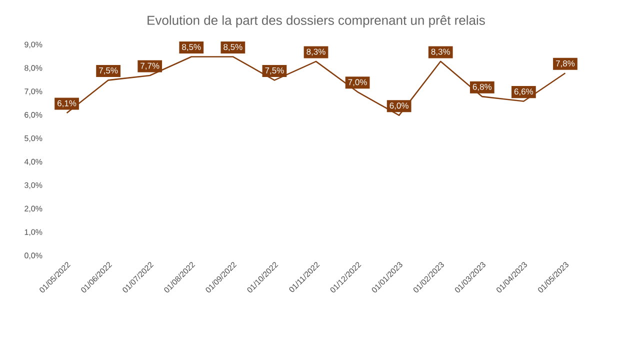  I want to click on y-tick-label: 5,0%, so click(33, 138).